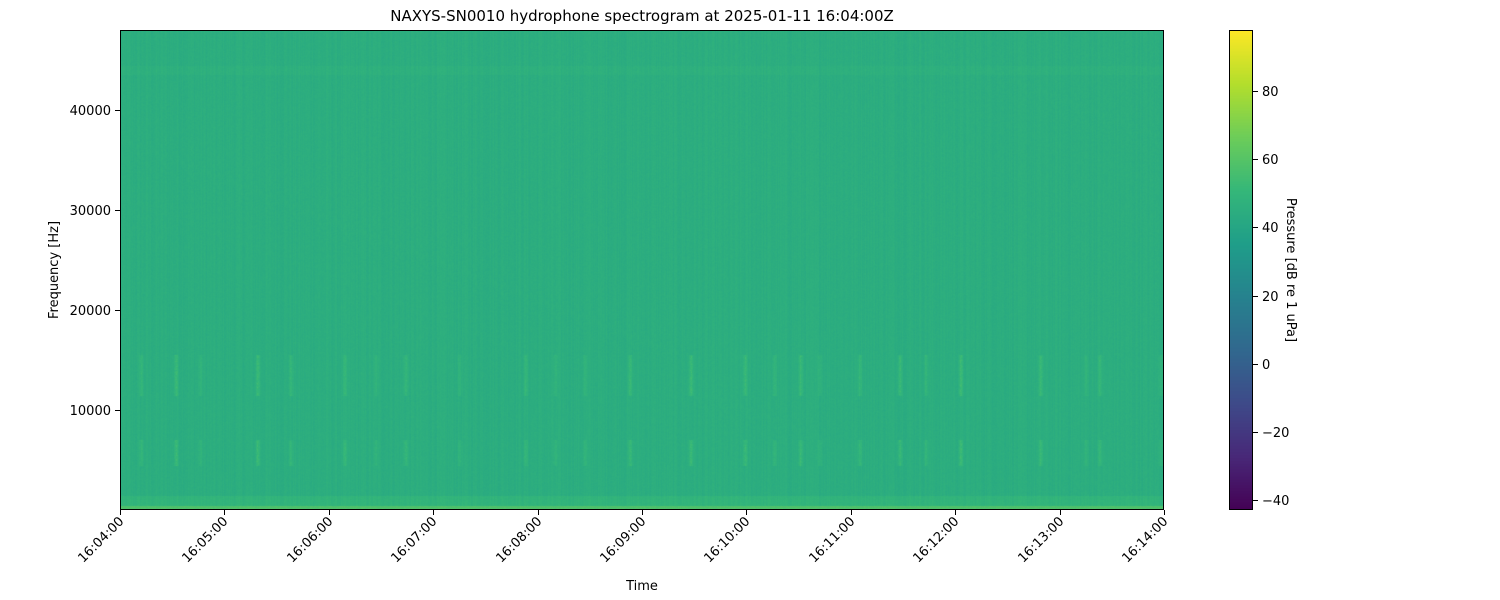 The width and height of the screenshot is (1500, 600). I want to click on colorbar-tick-label: 0, so click(1266, 365).